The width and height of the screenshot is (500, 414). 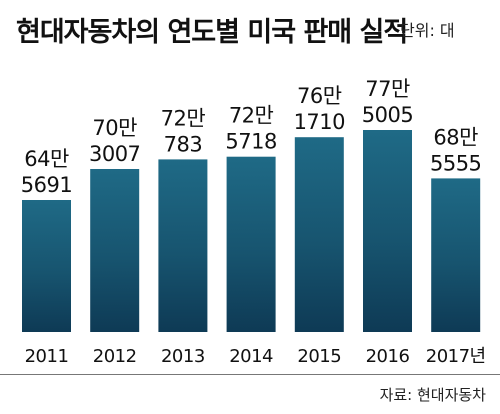 I want to click on bar-2012, so click(x=115, y=250).